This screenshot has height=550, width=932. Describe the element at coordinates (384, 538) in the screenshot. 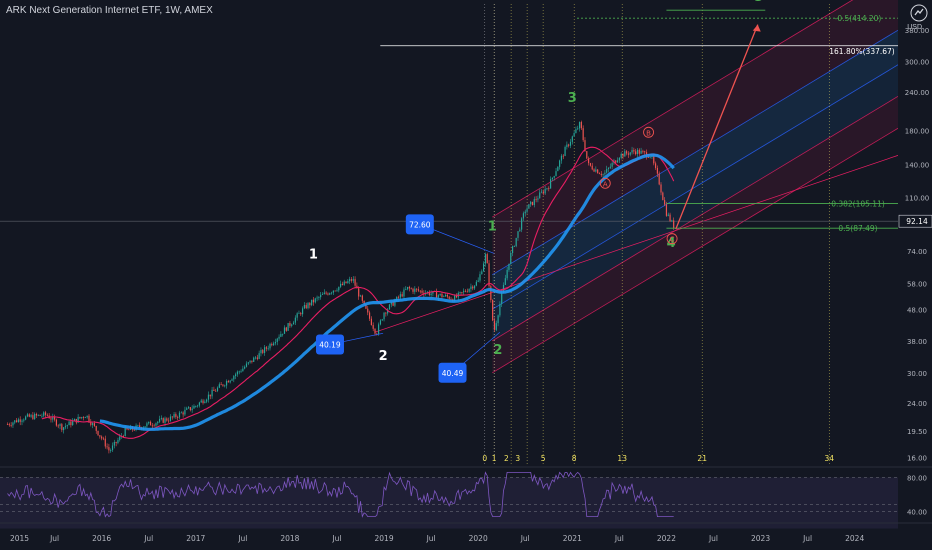

I see `time-tick-label: 2019` at that location.